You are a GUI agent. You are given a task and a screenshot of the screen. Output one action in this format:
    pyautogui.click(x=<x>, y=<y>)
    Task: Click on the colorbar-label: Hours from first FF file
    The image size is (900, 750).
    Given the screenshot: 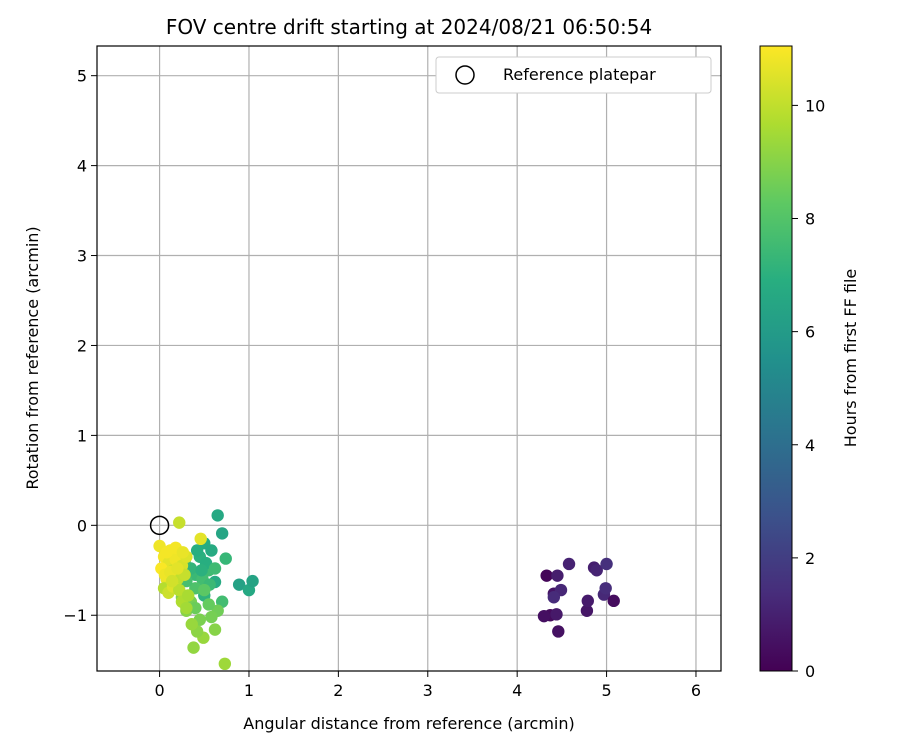 What is the action you would take?
    pyautogui.click(x=850, y=358)
    